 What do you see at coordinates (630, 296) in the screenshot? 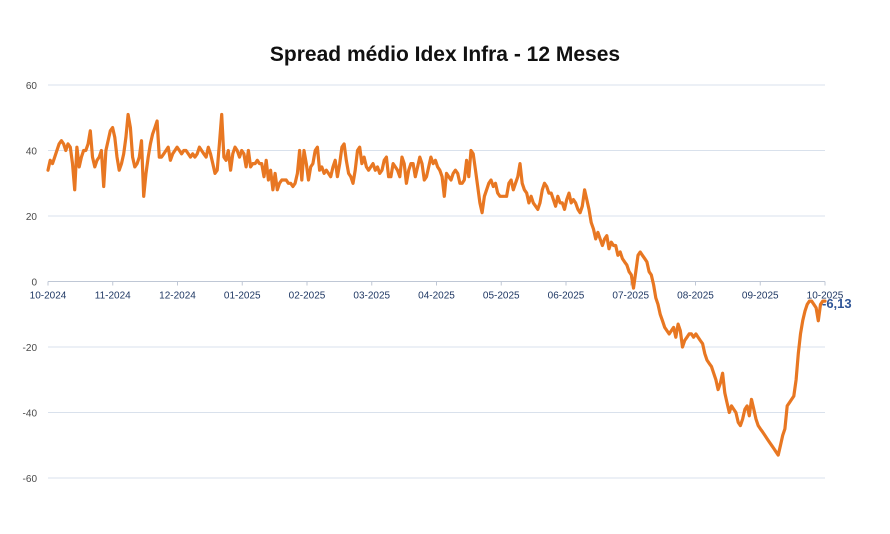
I see `x-tick-label: 07-2025` at bounding box center [630, 296].